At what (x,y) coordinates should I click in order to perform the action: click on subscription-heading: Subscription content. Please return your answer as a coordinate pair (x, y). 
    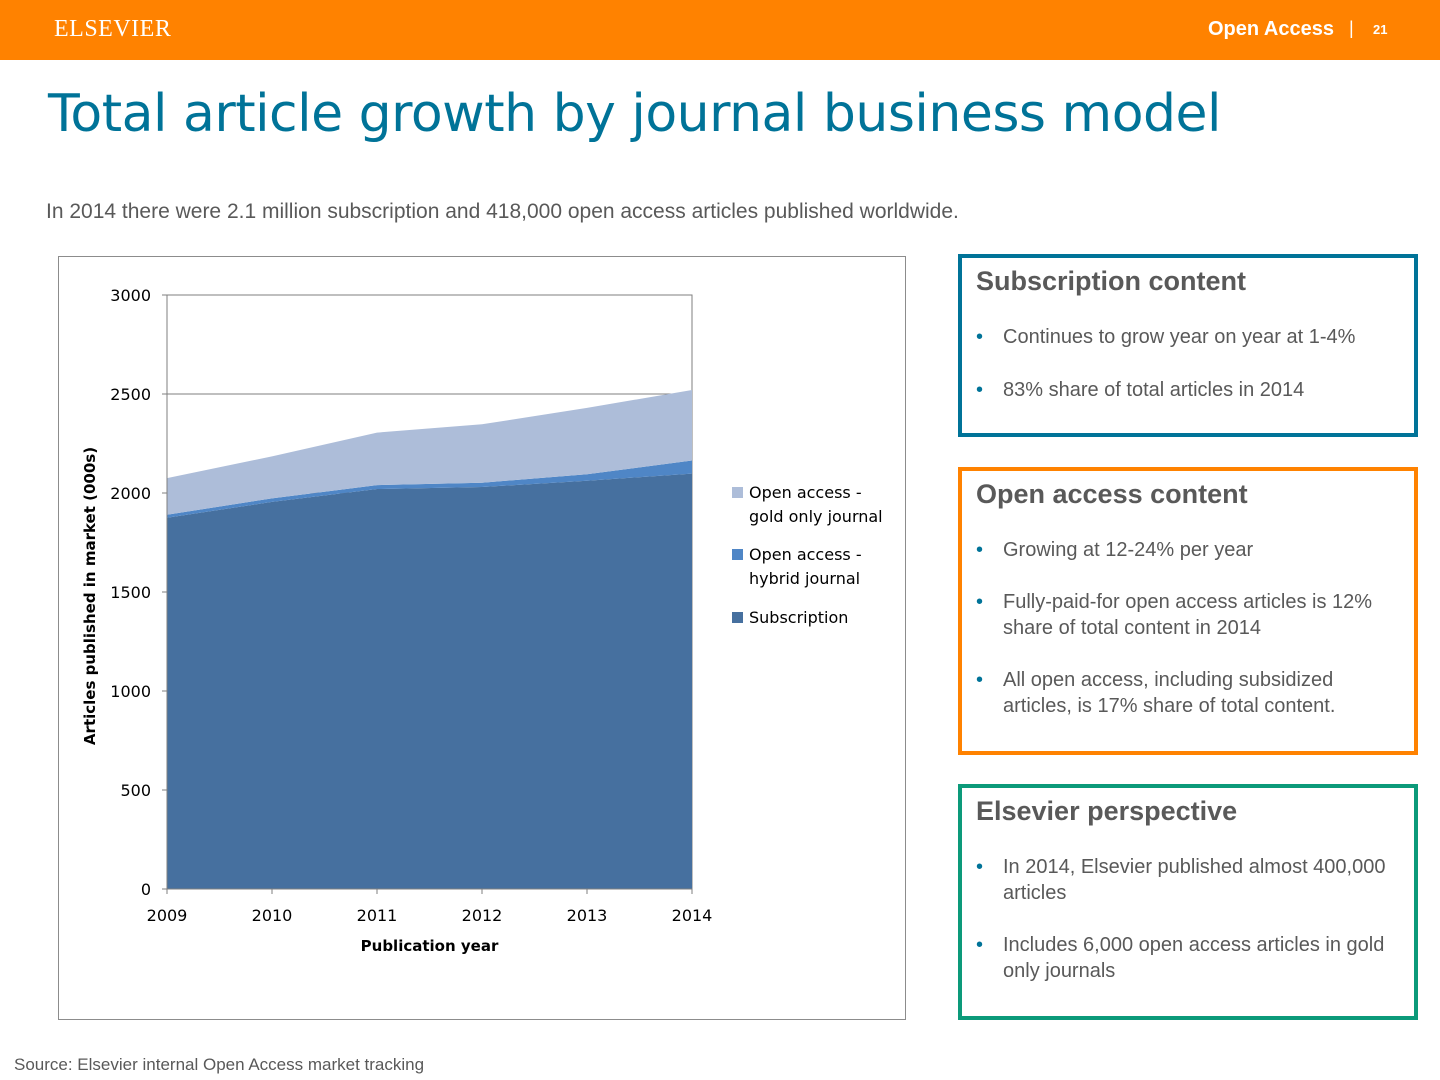
    Looking at the image, I should click on (1111, 281).